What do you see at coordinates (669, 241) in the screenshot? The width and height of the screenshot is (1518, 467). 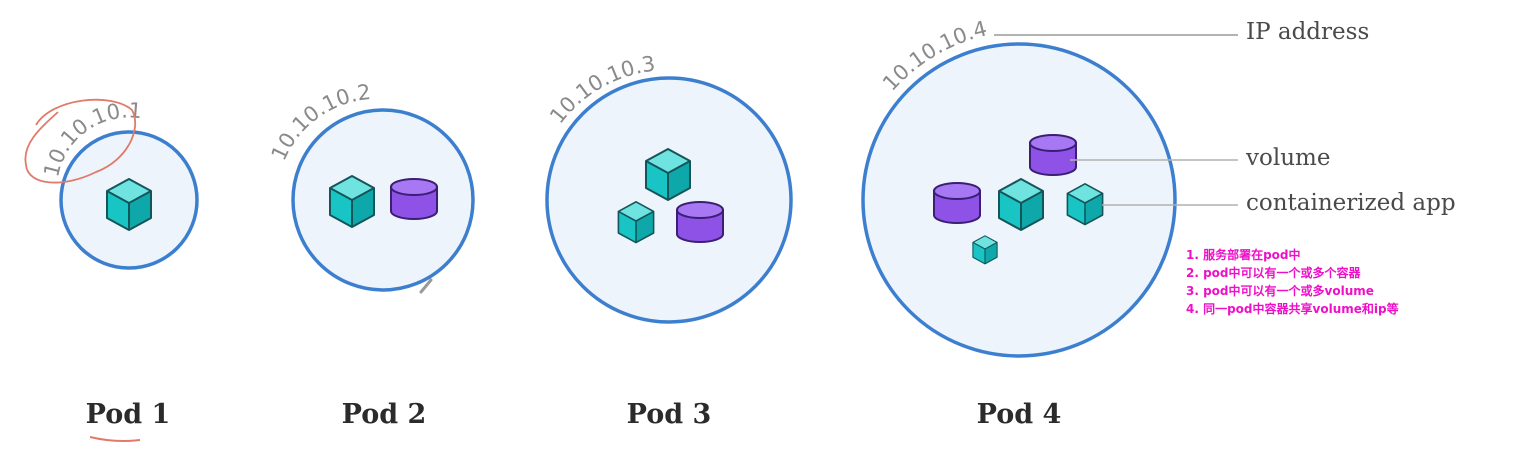 I see `pod-3: 10.10.10.3 Pod 3` at bounding box center [669, 241].